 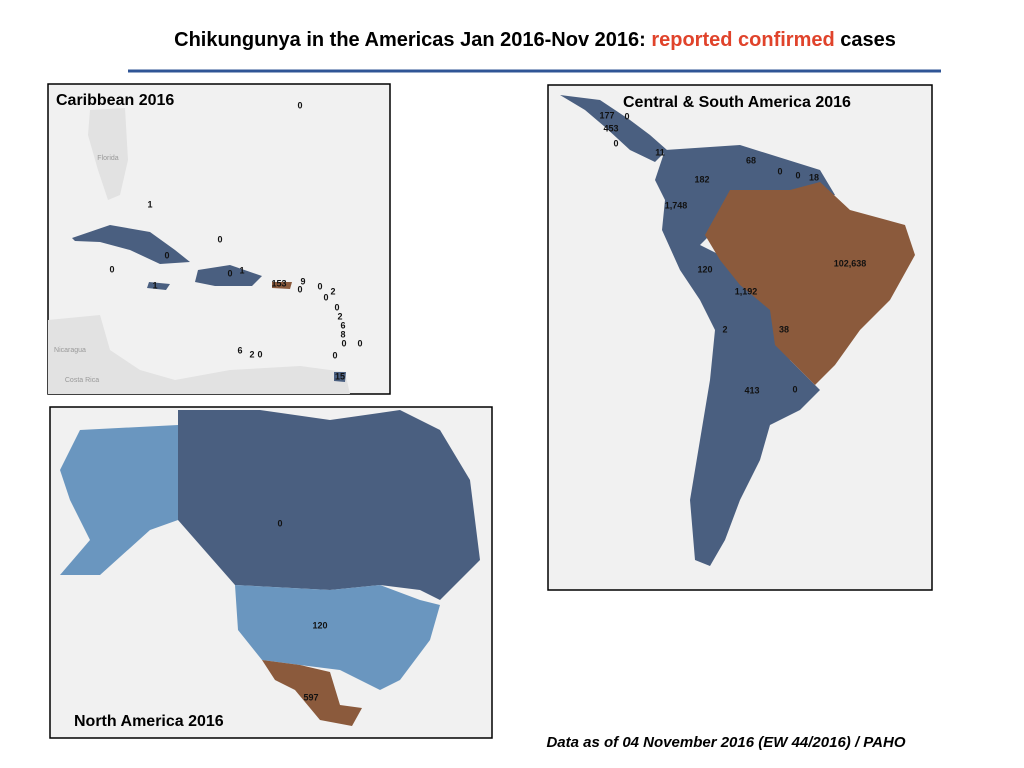 What do you see at coordinates (149, 721) in the screenshot?
I see `panel-title: North America 2016` at bounding box center [149, 721].